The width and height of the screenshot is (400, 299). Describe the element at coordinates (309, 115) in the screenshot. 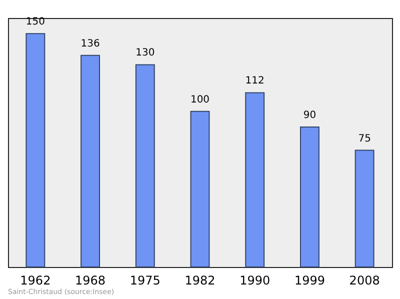

I see `data-label: 90` at that location.